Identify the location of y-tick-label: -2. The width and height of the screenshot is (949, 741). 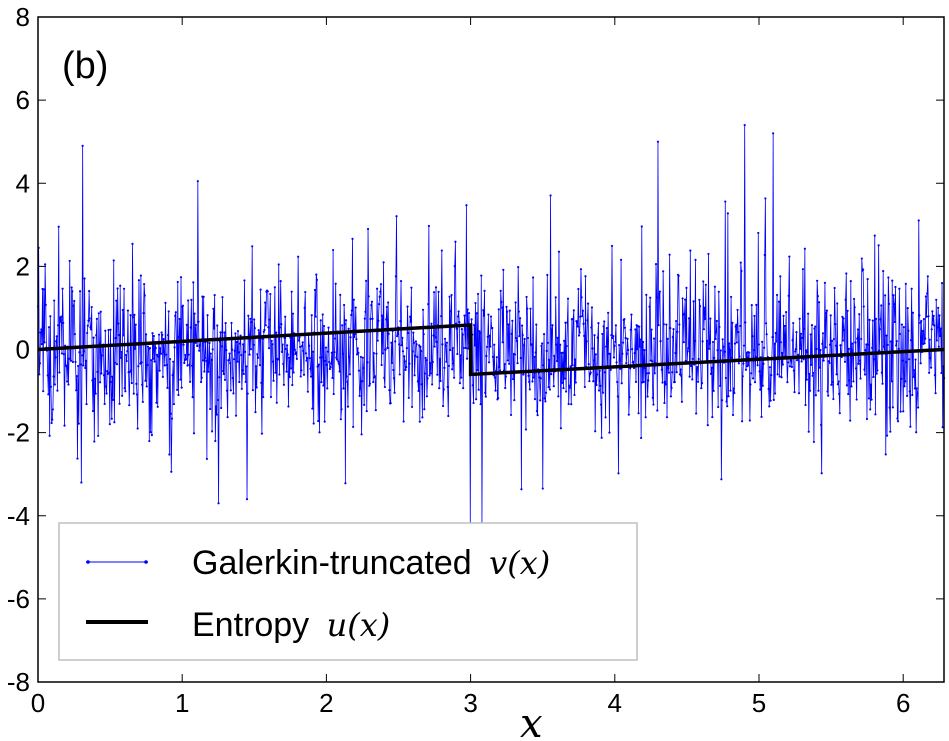
(18, 433).